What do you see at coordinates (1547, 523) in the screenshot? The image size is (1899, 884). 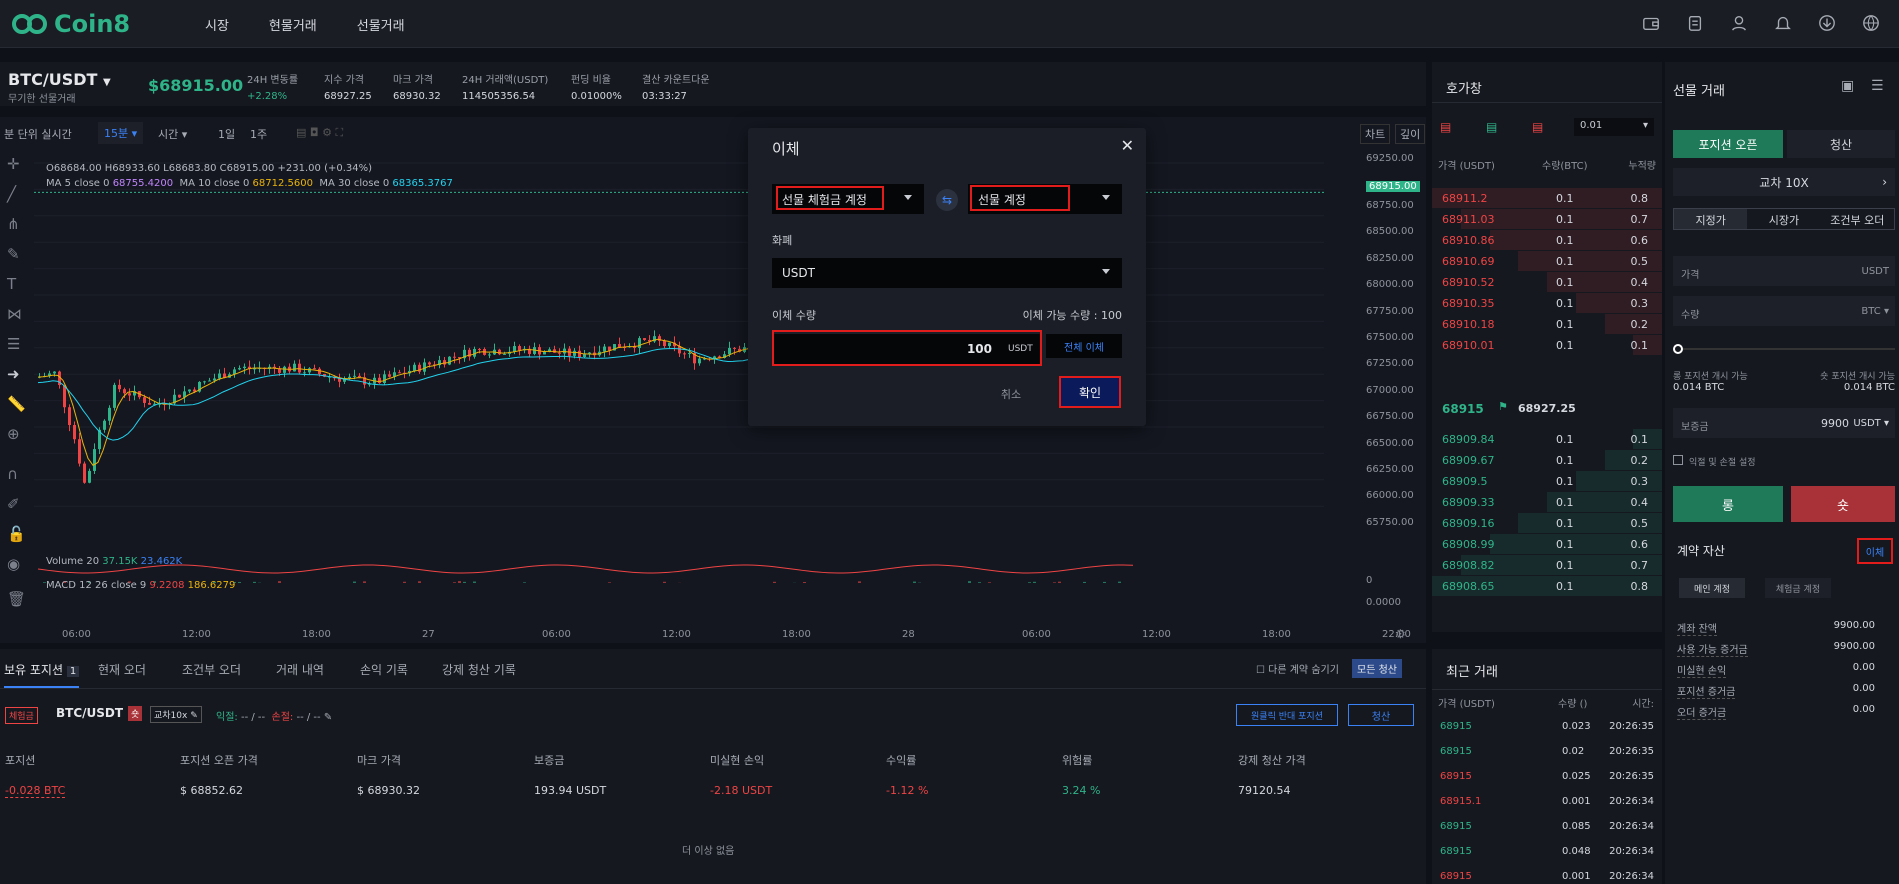 I see `list-item: 68909.16 0.1 0.5` at bounding box center [1547, 523].